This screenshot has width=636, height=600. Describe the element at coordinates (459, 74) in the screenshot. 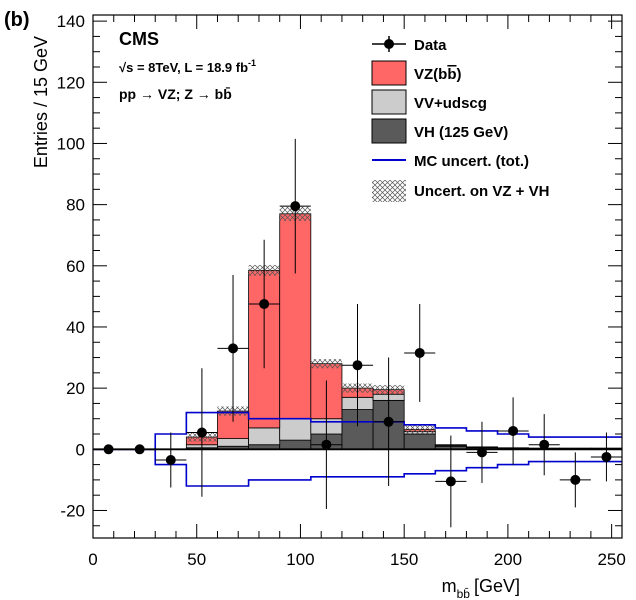

I see `legend-label-vz-close: )` at that location.